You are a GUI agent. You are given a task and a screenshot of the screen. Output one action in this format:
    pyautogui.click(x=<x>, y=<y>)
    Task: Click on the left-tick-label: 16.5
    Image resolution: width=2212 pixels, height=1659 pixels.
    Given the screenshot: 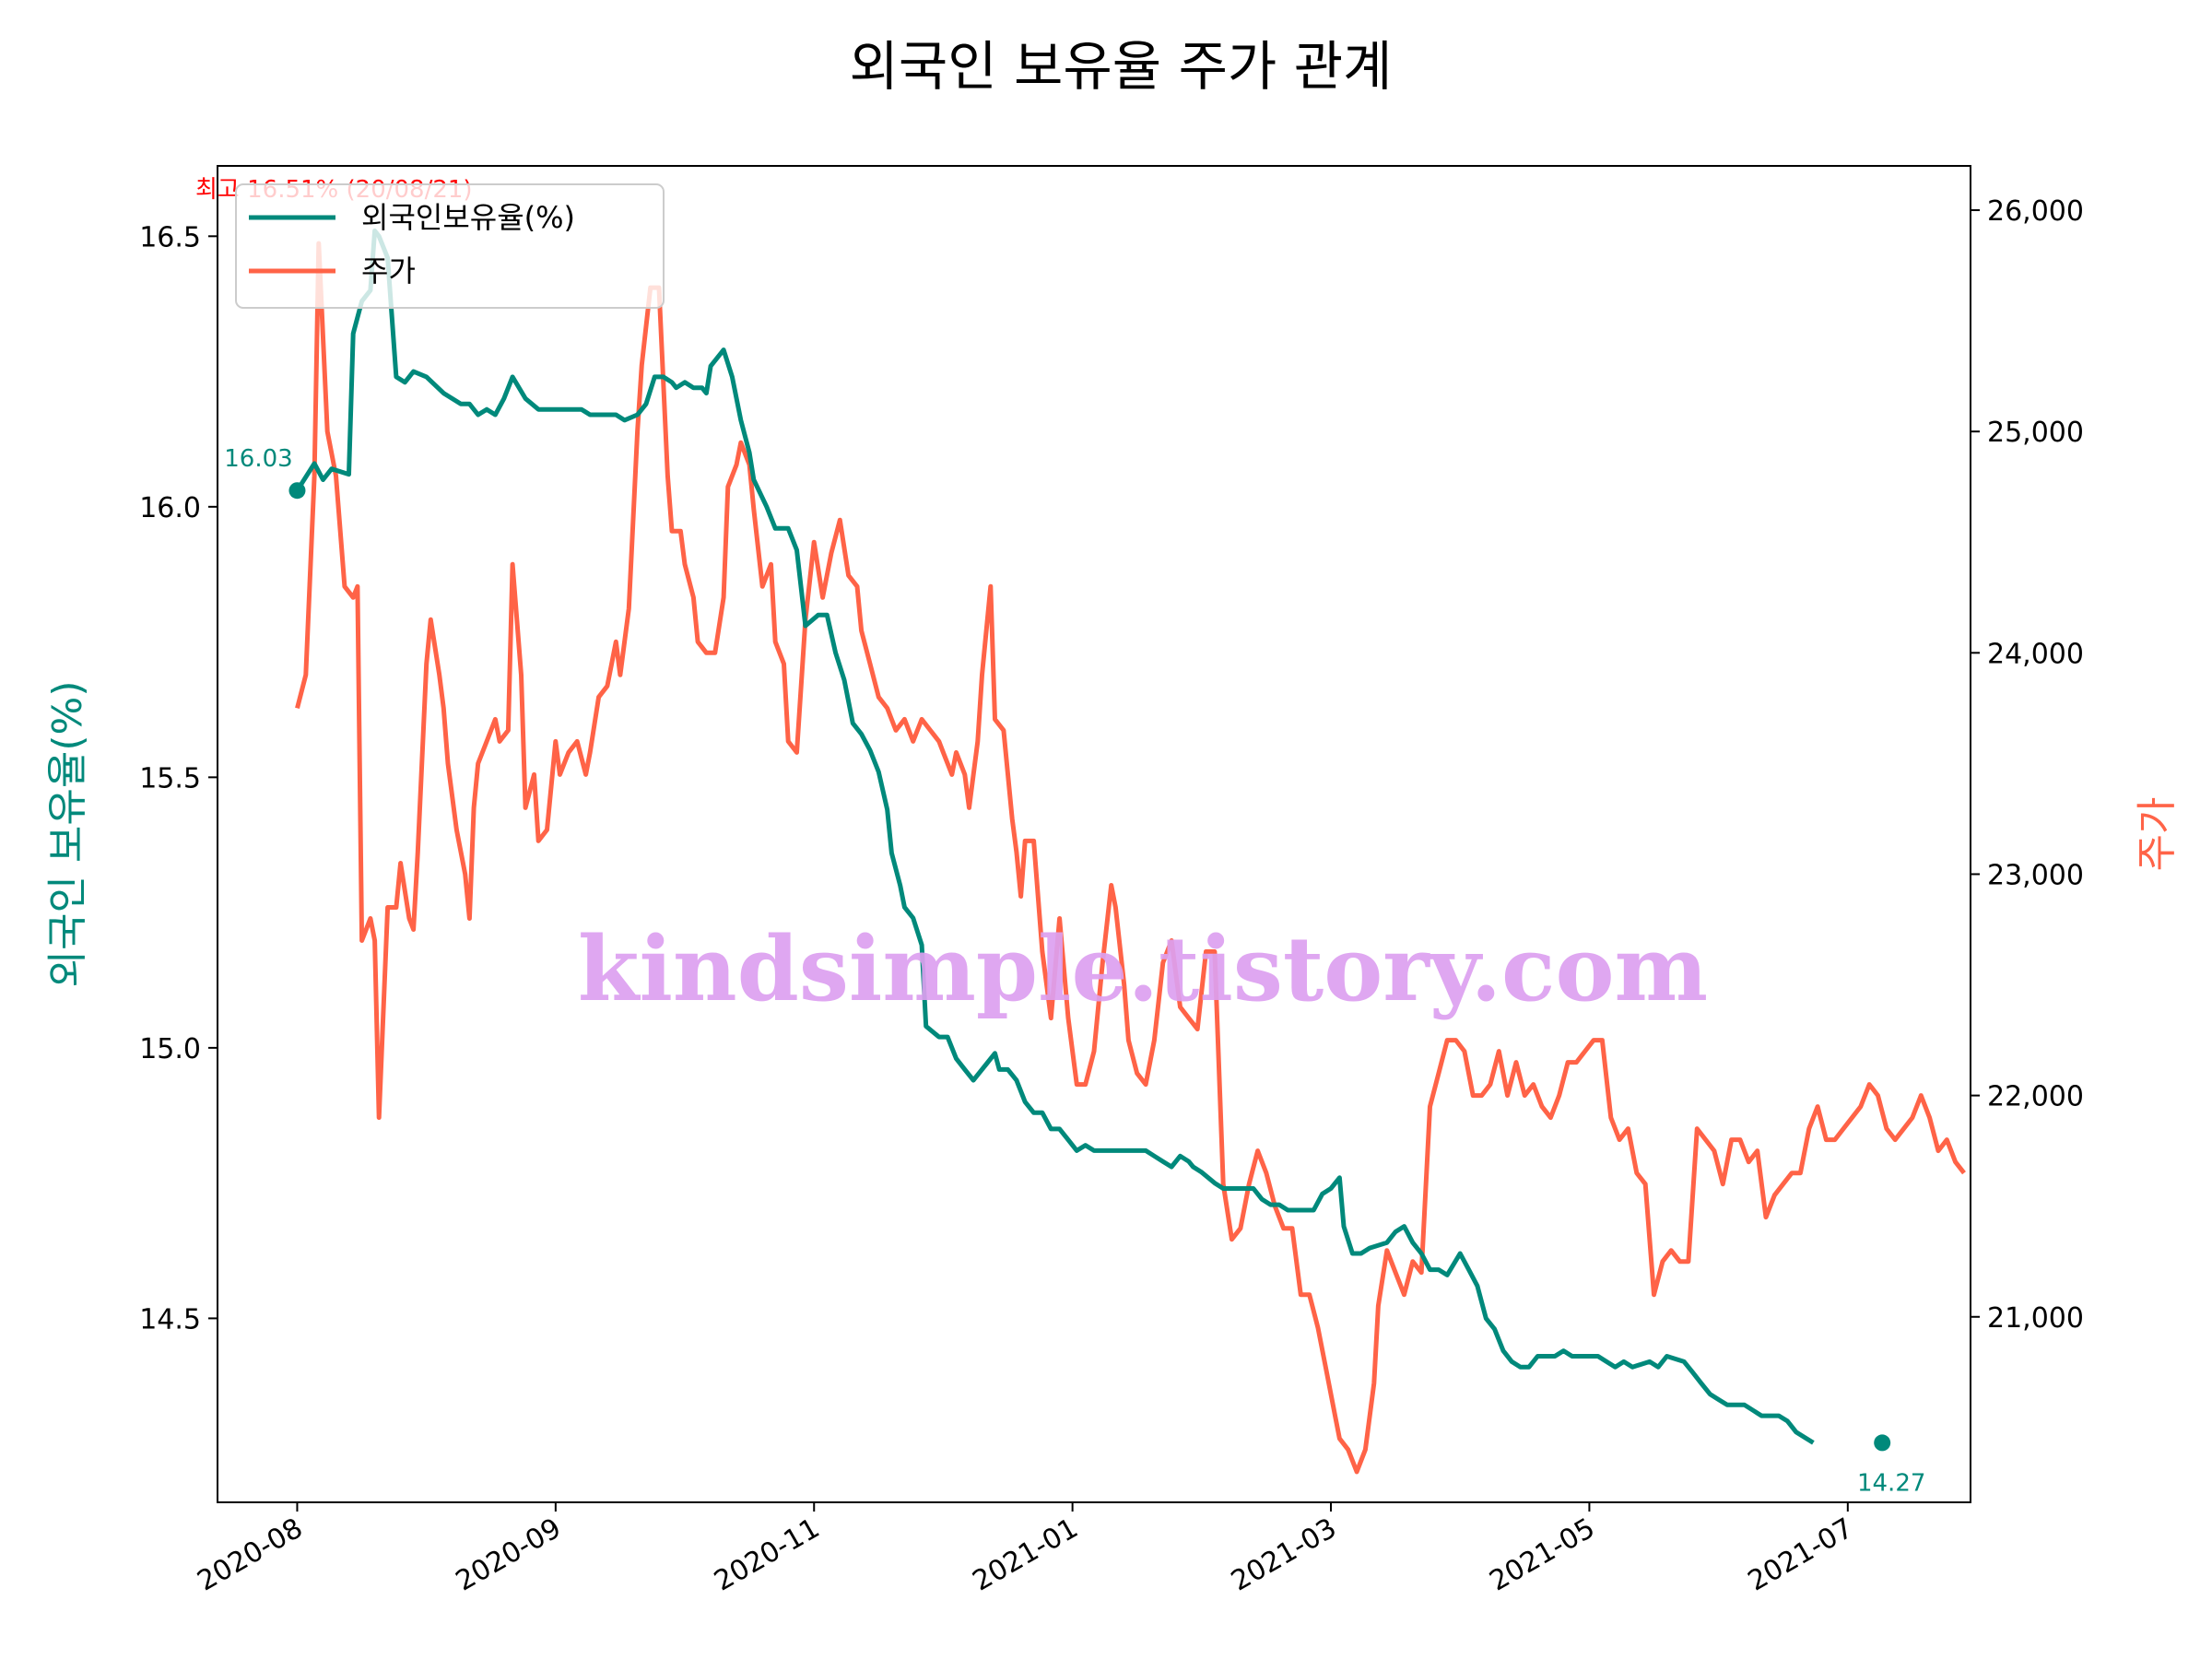 What is the action you would take?
    pyautogui.click(x=170, y=237)
    